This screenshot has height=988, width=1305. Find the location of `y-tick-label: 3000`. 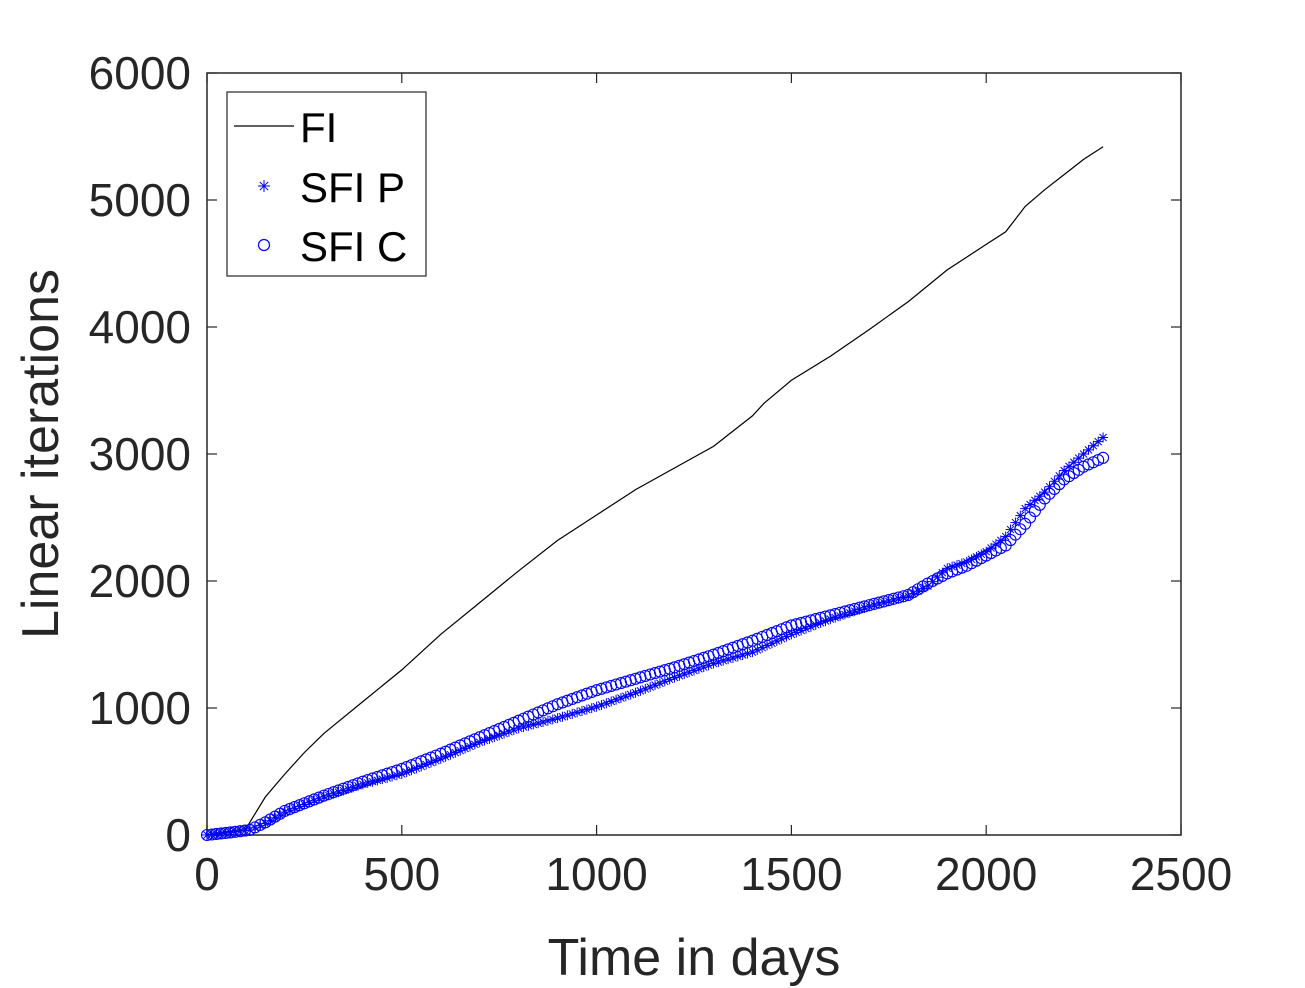

y-tick-label: 3000 is located at coordinates (140, 454).